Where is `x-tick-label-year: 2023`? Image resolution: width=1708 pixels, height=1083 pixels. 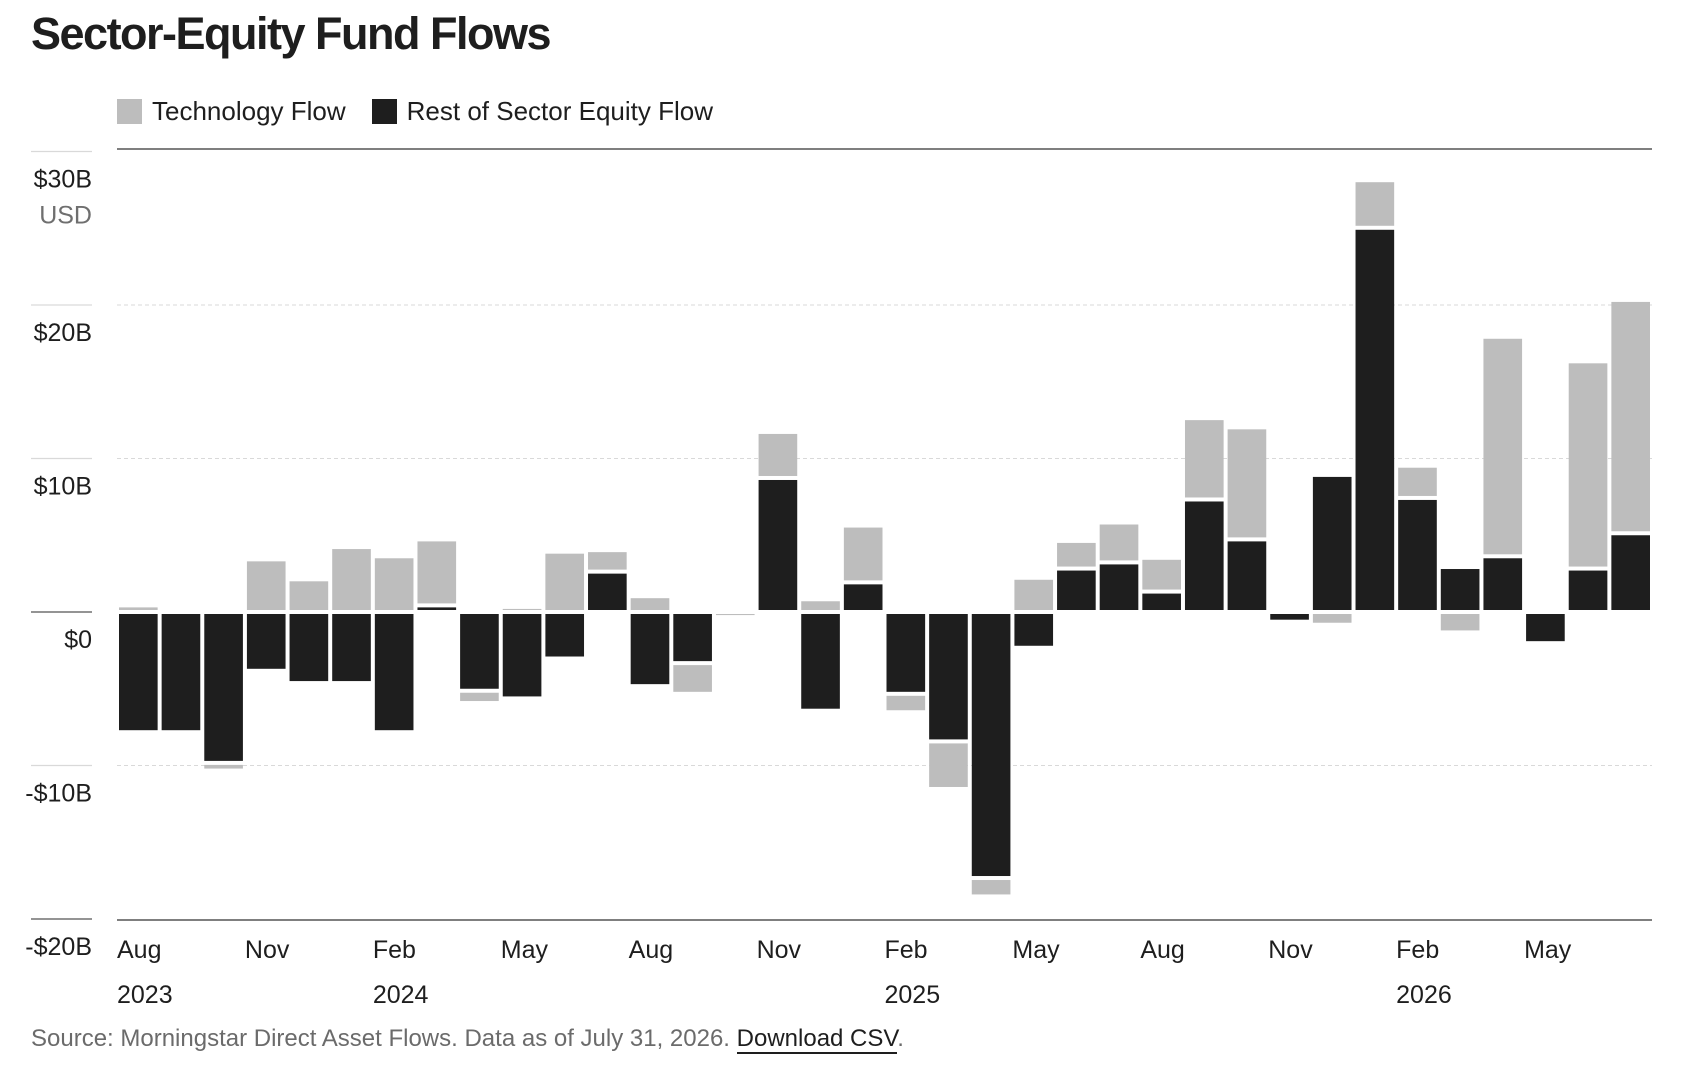
x-tick-label-year: 2023 is located at coordinates (145, 995).